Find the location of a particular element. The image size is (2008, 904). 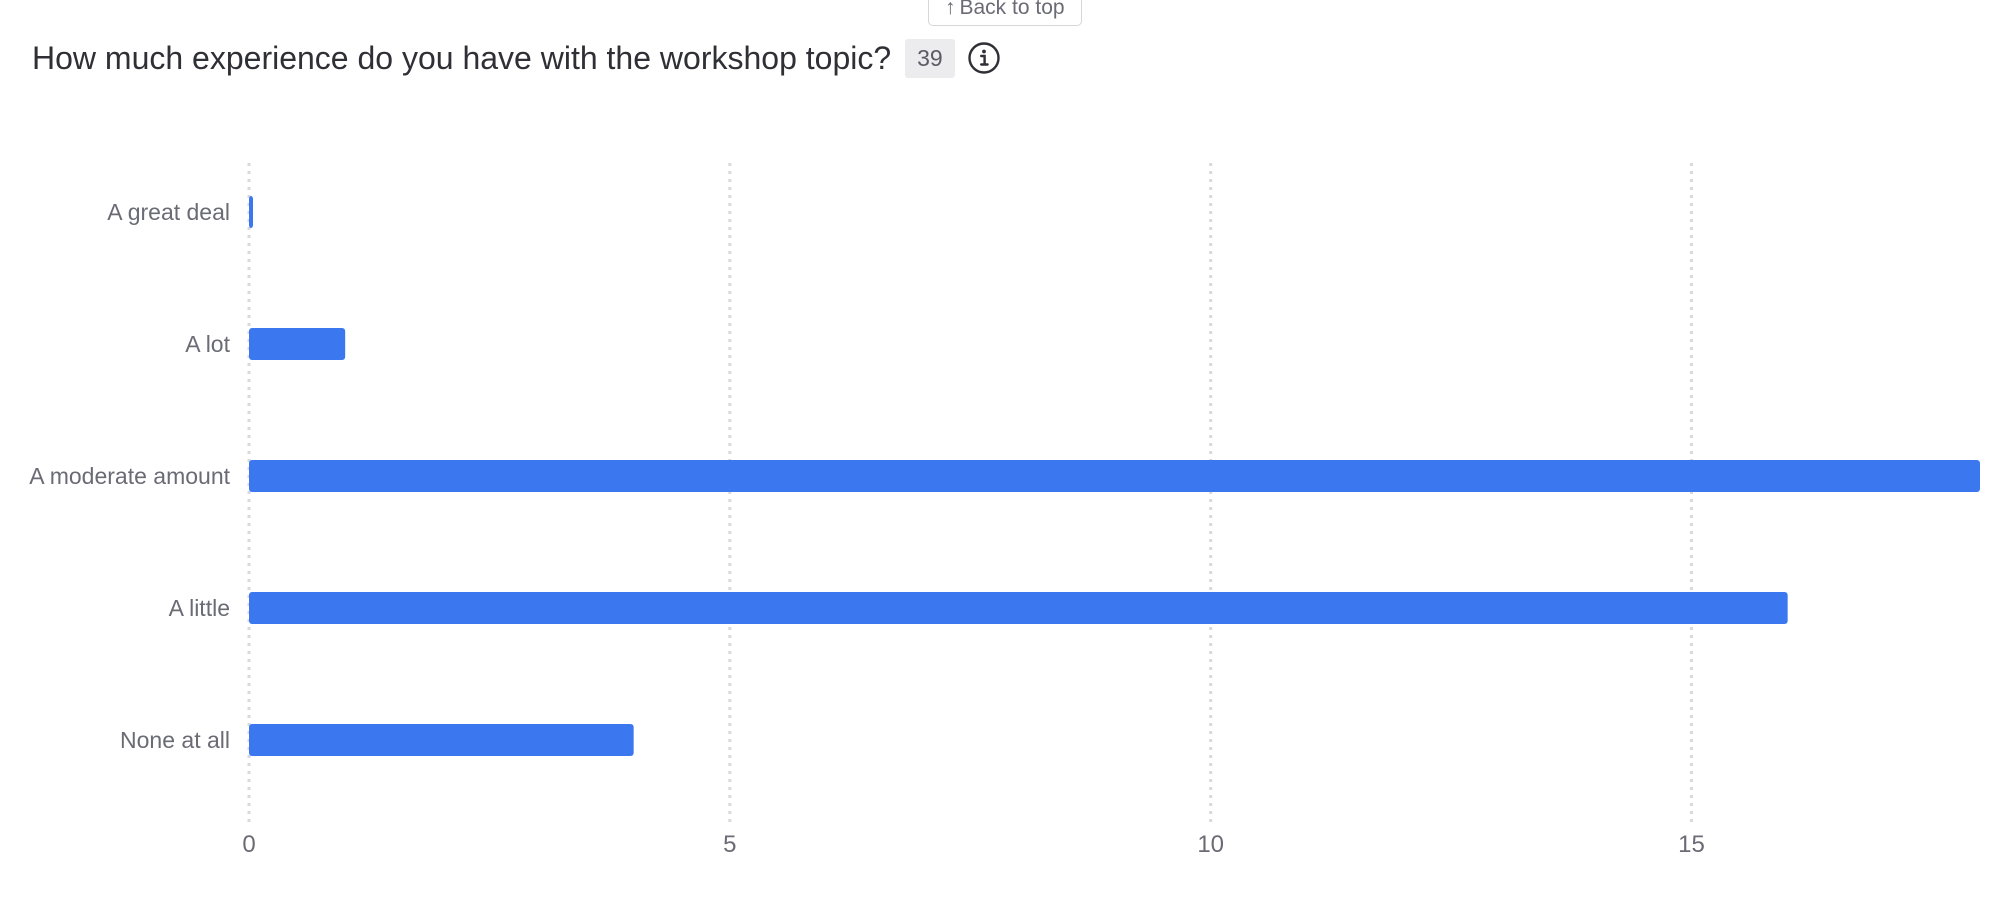

back-to-top-button: ↑ Back to top is located at coordinates (1005, 13).